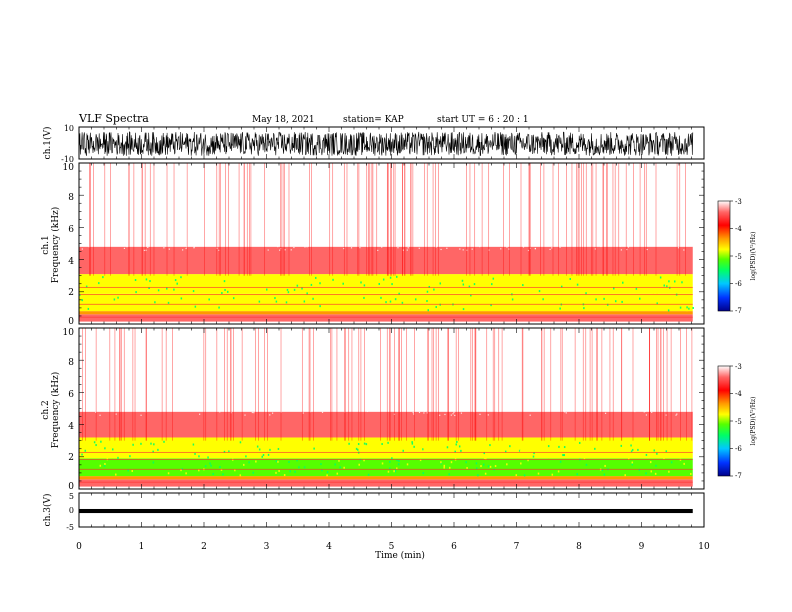 This screenshot has width=792, height=612. I want to click on time-tick-label: 6, so click(454, 547).